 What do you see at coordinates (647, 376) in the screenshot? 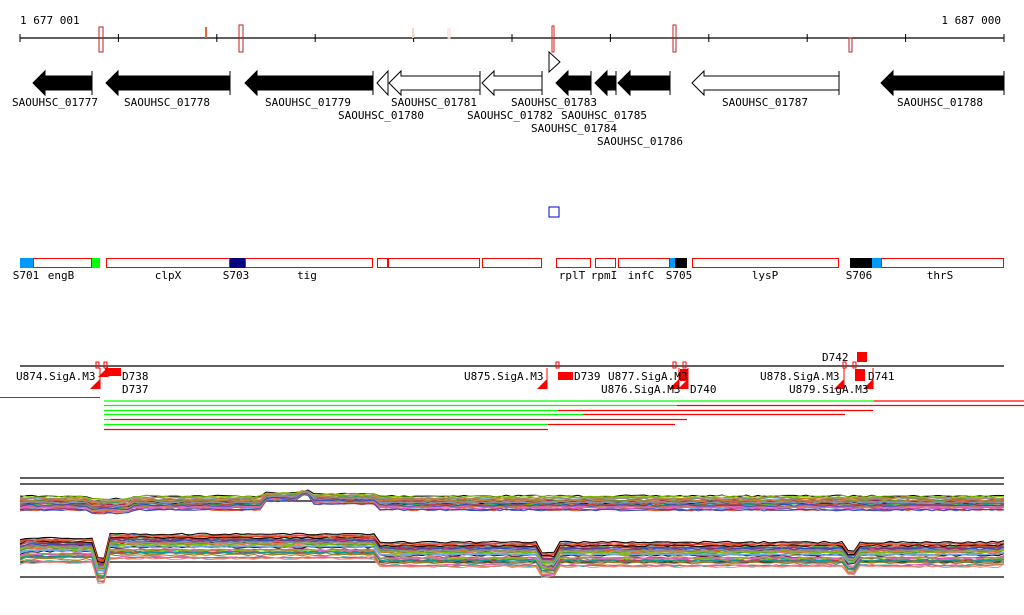
I see `promoter-label-u877-siga-m3: U877.SigA.M3` at bounding box center [647, 376].